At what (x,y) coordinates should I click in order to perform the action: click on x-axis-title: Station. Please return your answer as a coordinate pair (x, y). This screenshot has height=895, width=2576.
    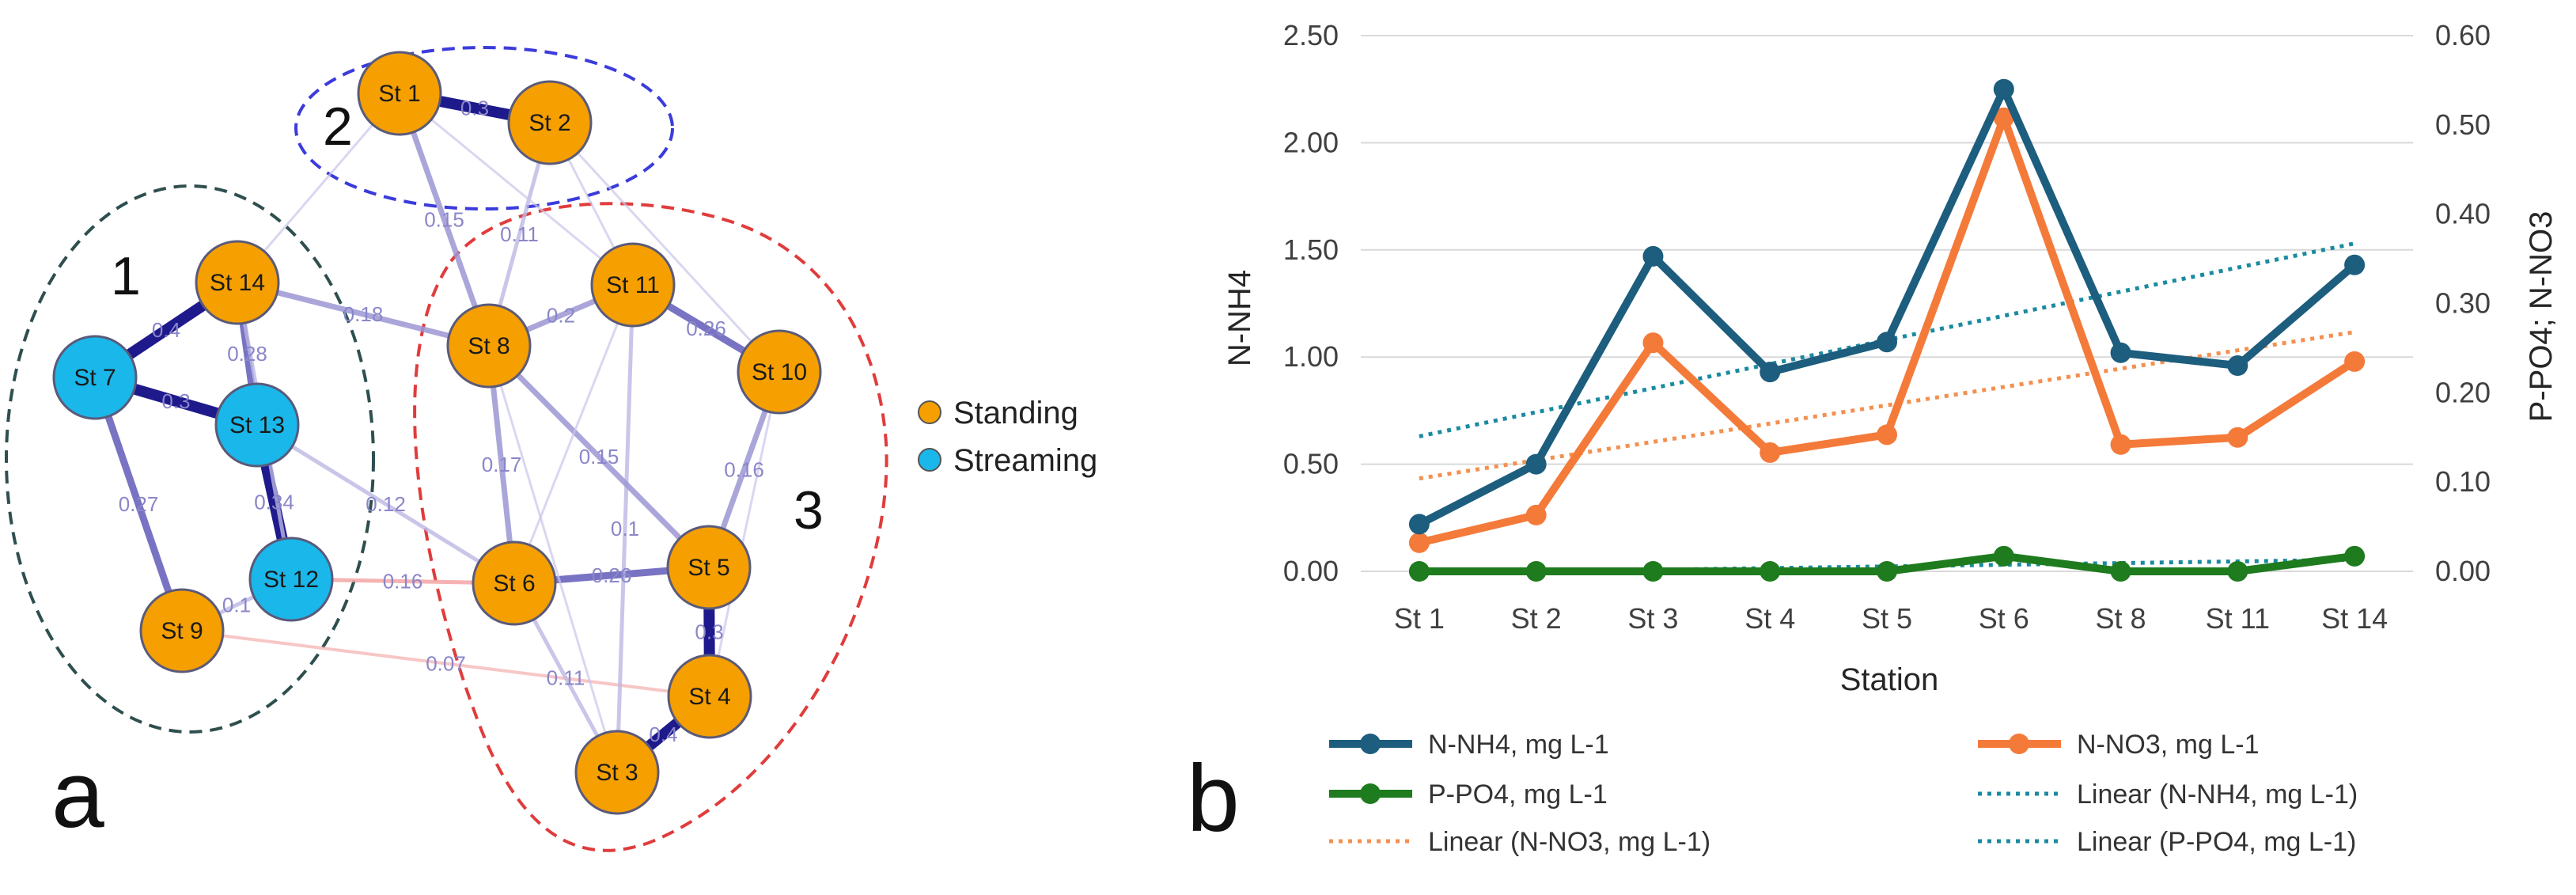
    Looking at the image, I should click on (1889, 679).